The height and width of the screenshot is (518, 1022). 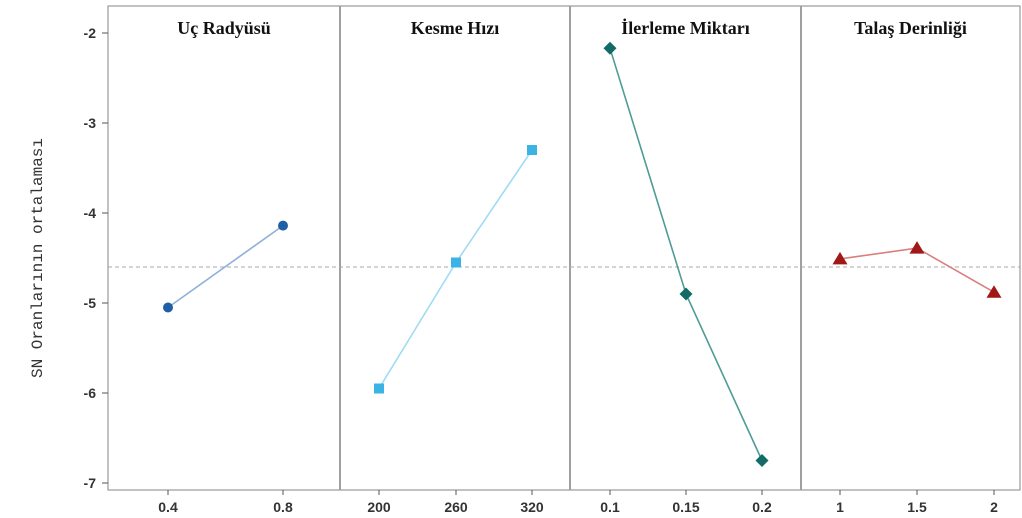 I want to click on x-tick-label: 0.1, so click(x=610, y=507).